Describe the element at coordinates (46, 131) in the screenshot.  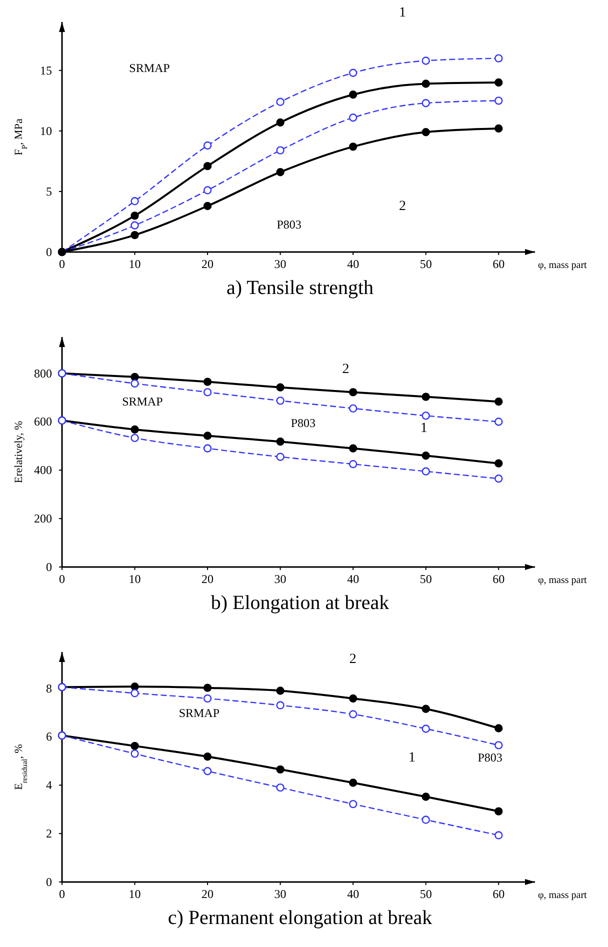
I see `y-tick-label: 10` at that location.